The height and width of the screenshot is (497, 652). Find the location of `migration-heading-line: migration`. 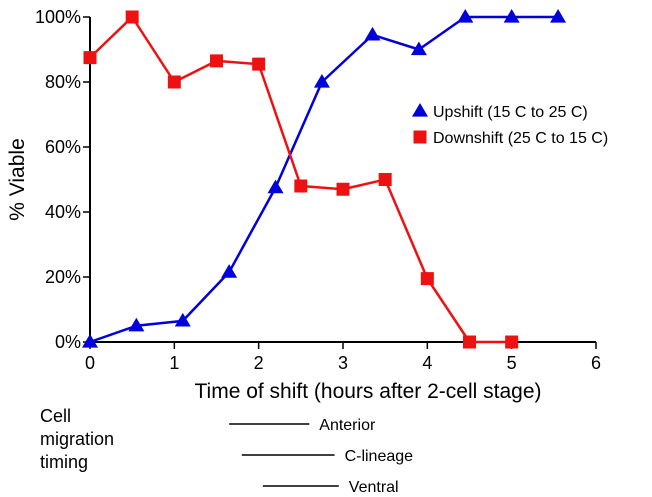

migration-heading-line: migration is located at coordinates (77, 439).